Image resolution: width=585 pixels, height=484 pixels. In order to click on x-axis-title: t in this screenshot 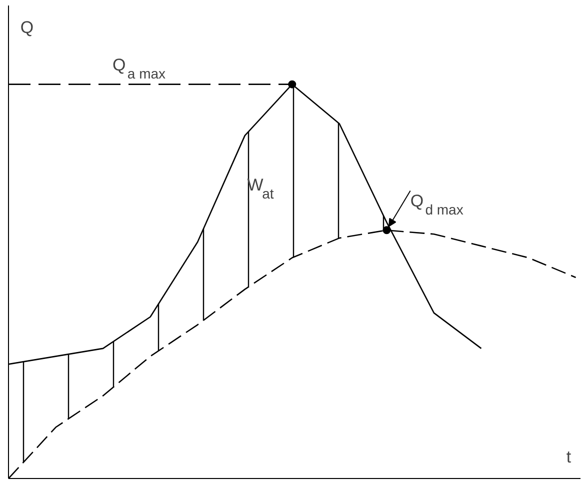, I will do `click(569, 457)`.